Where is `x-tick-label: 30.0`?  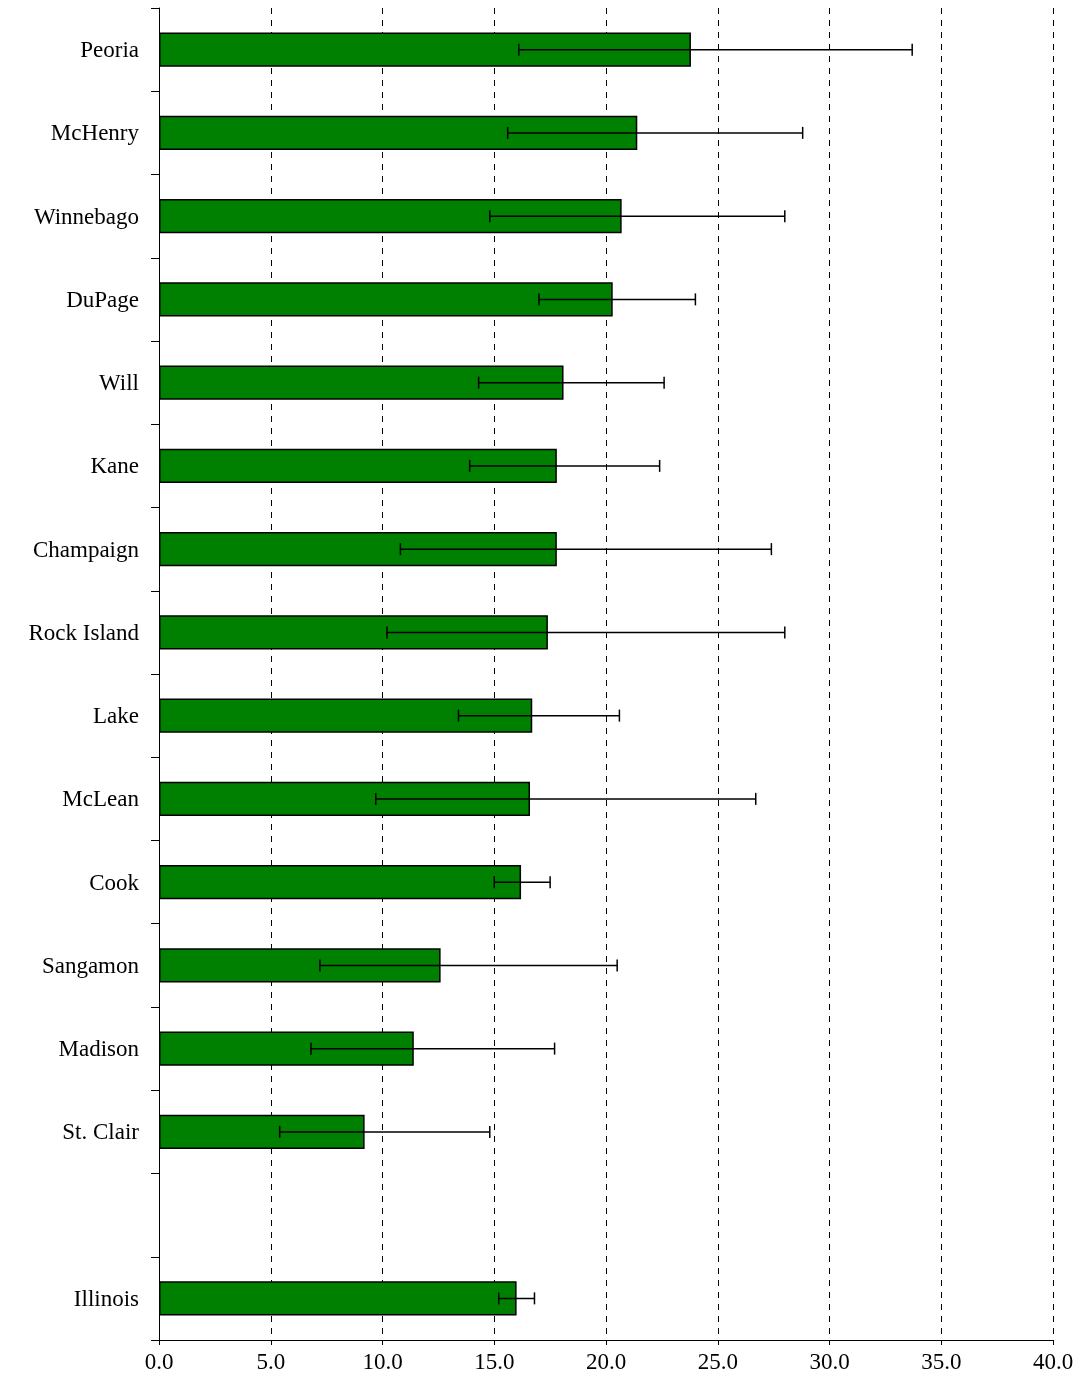
x-tick-label: 30.0 is located at coordinates (829, 1361).